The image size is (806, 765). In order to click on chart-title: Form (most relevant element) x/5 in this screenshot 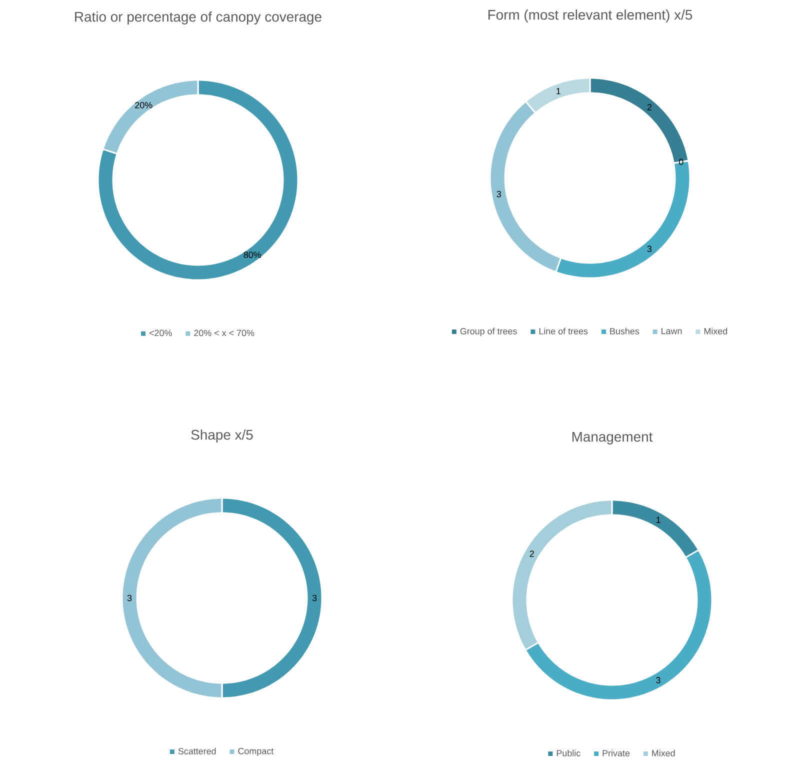, I will do `click(590, 16)`.